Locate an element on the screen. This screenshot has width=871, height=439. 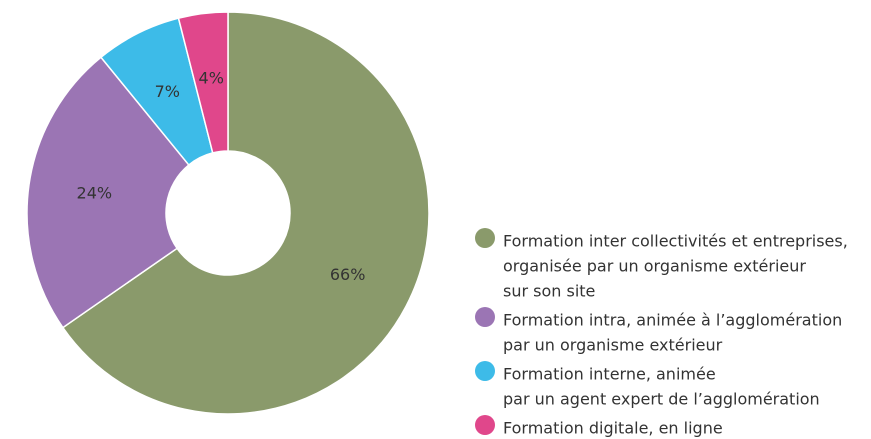
legend-label: Formation interne, animée is located at coordinates (609, 374).